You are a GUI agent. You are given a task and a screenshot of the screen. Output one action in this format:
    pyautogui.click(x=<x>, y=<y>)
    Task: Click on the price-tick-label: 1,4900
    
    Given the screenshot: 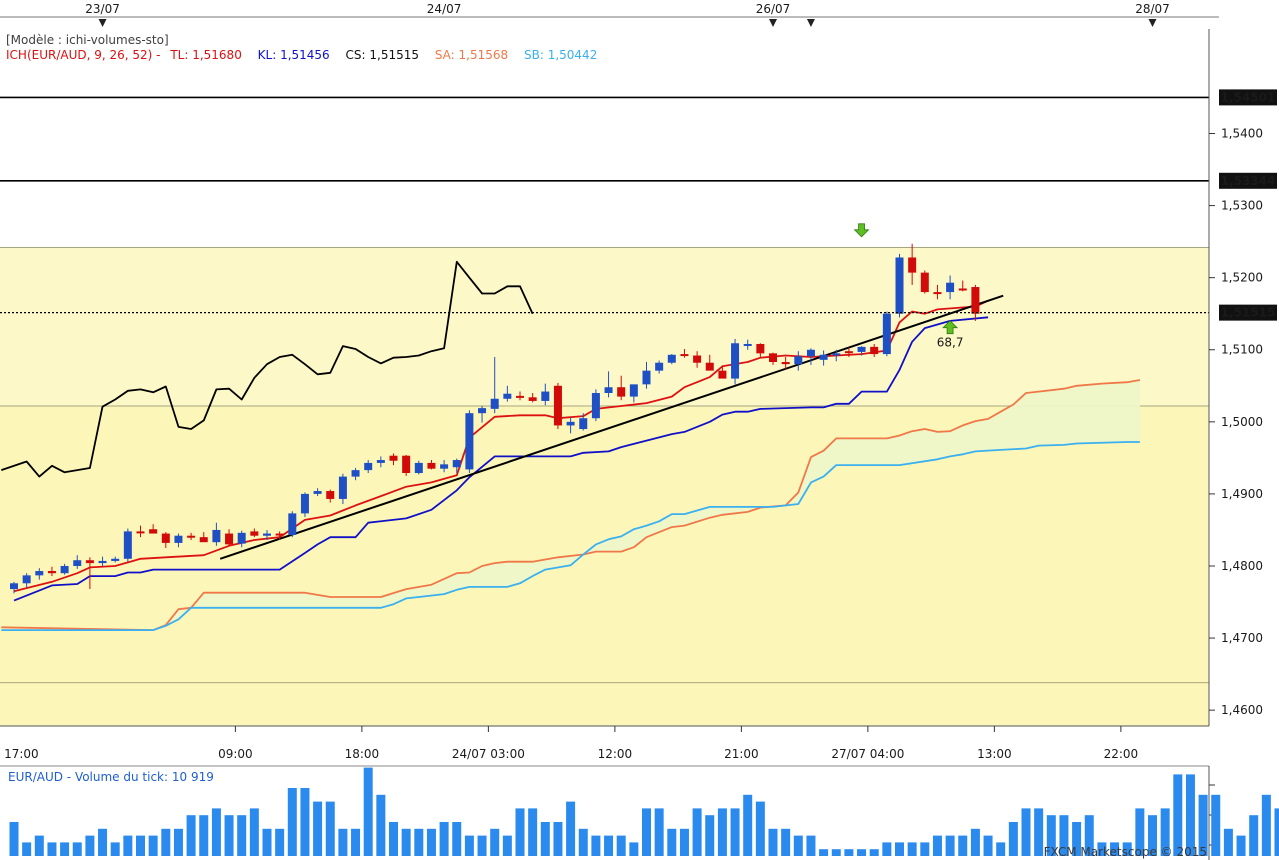 What is the action you would take?
    pyautogui.click(x=1242, y=494)
    